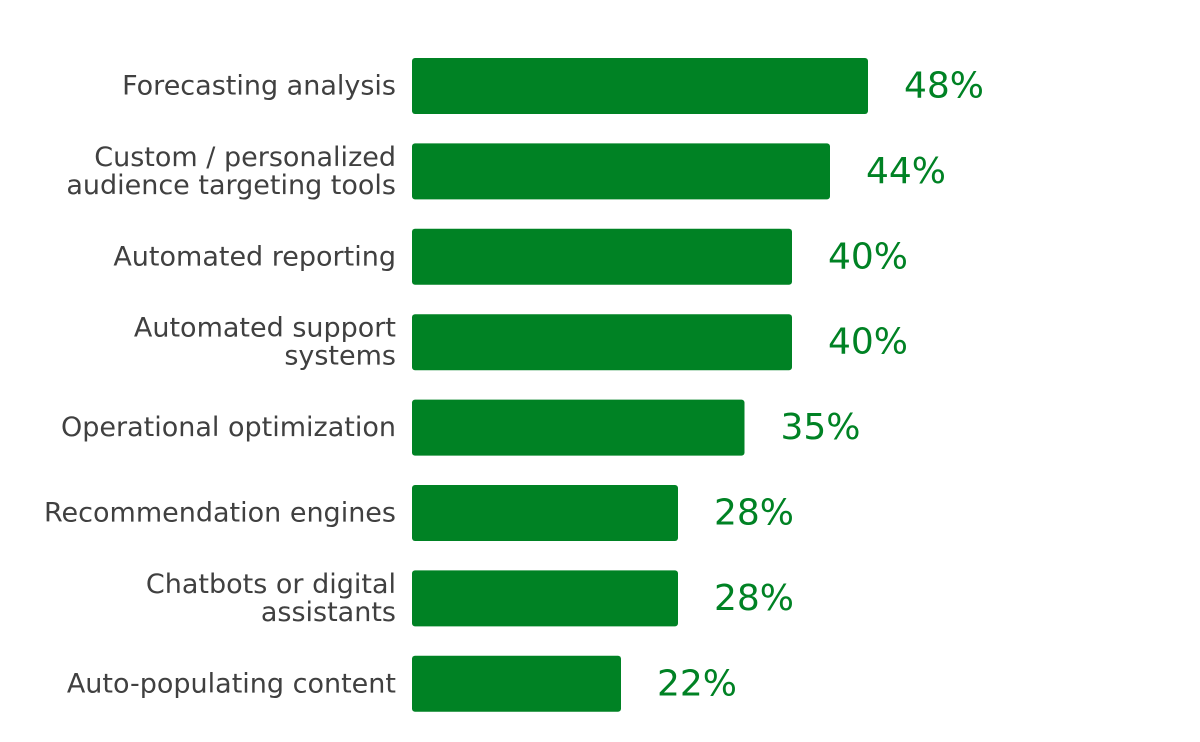 The image size is (1200, 742). I want to click on value-label-5: 35%, so click(821, 427).